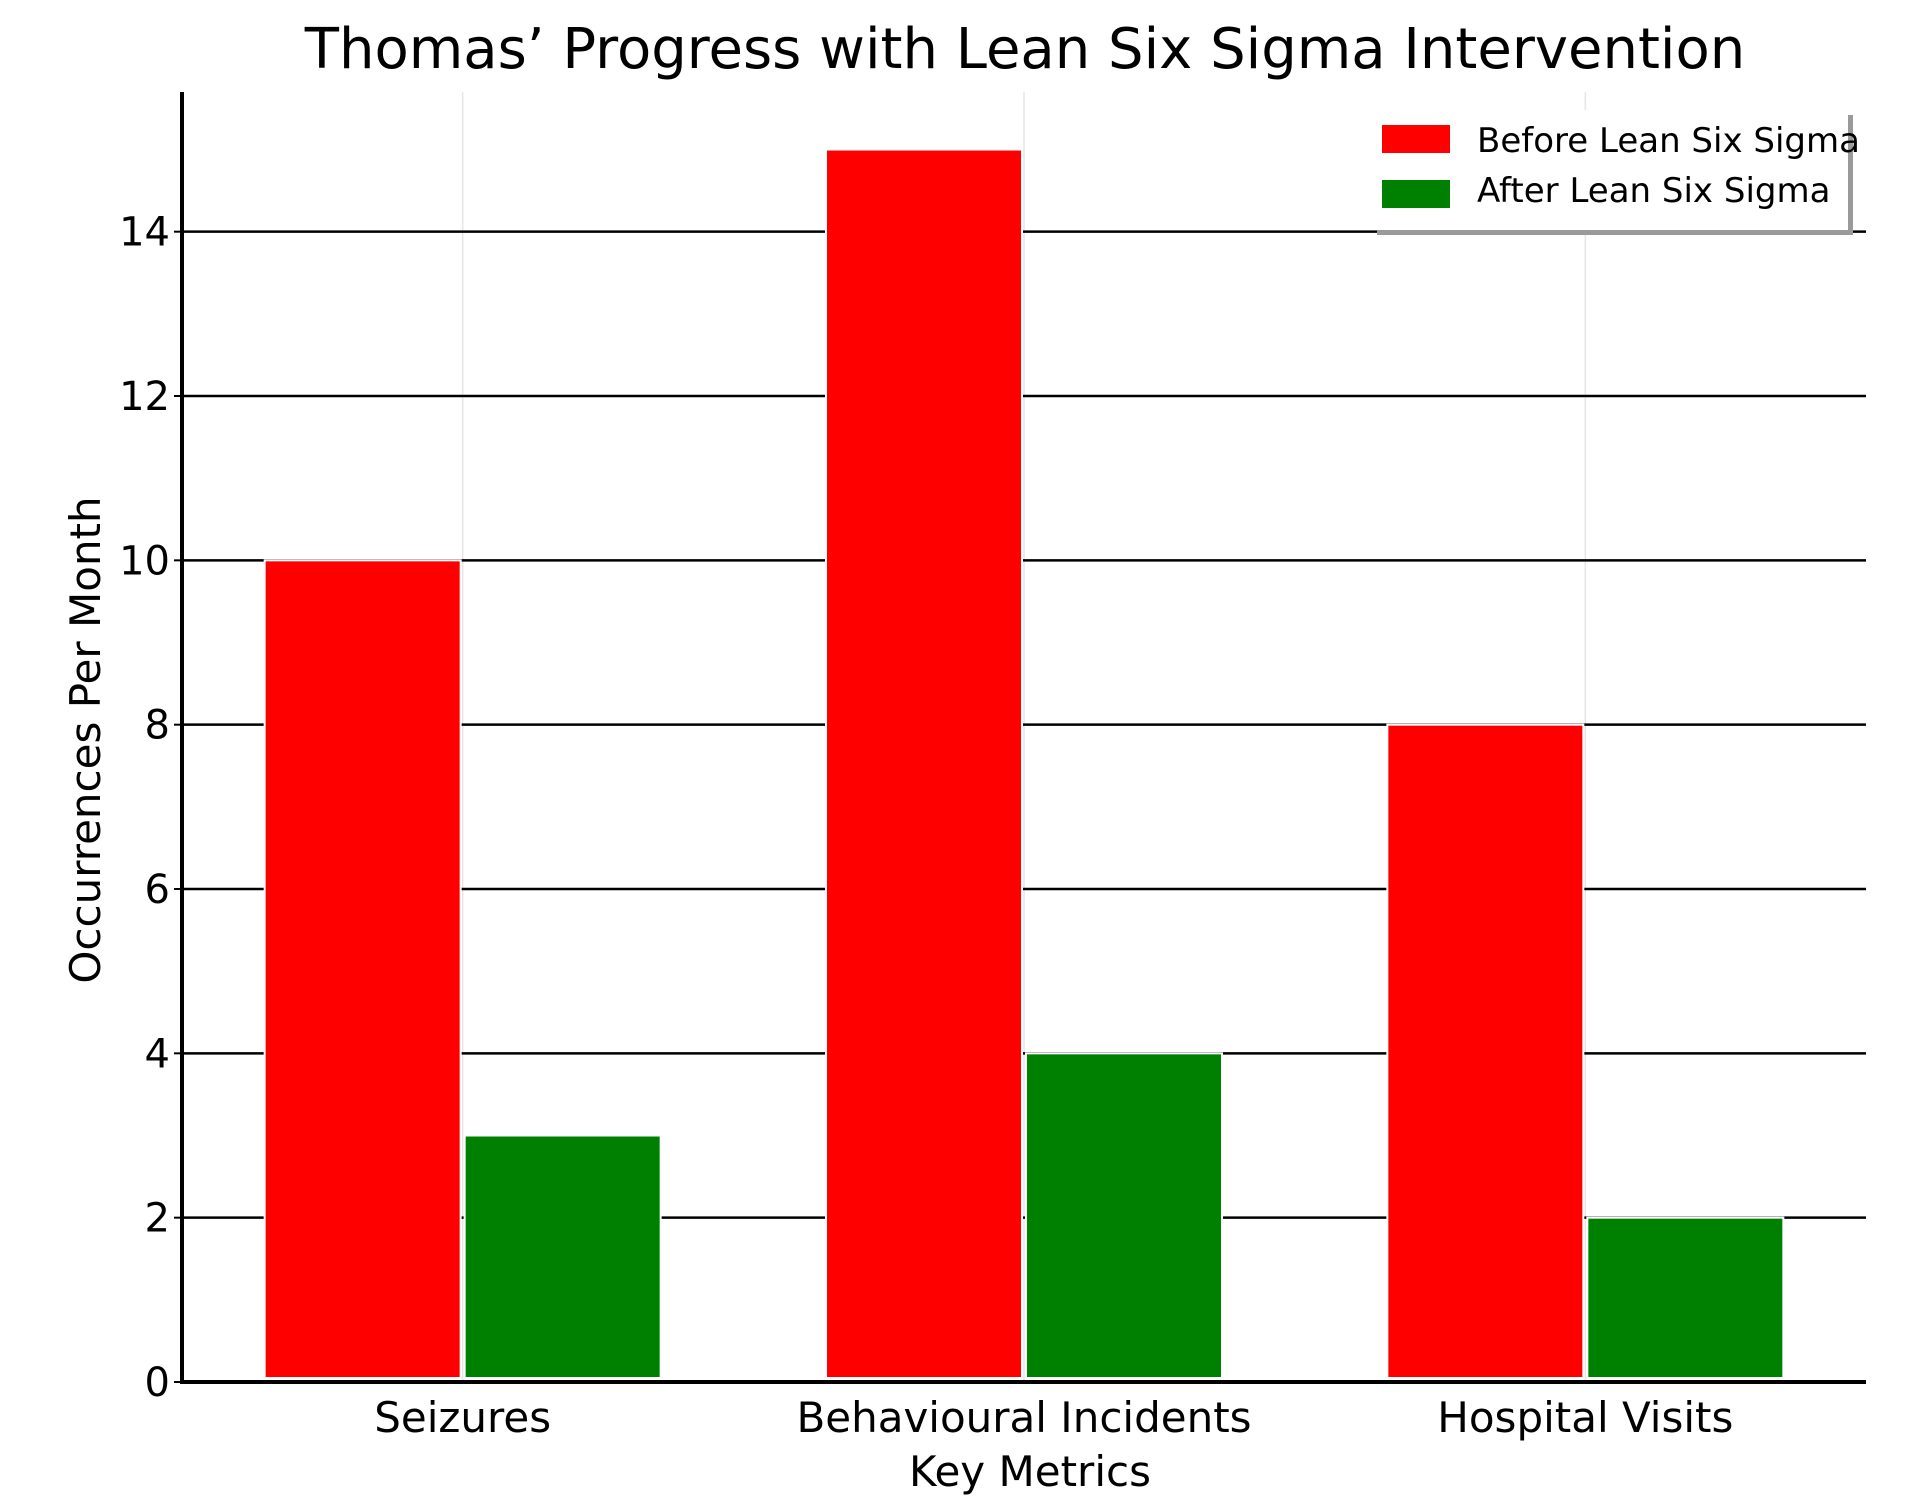 This screenshot has width=1920, height=1500. I want to click on legend-swatch-after, so click(1416, 194).